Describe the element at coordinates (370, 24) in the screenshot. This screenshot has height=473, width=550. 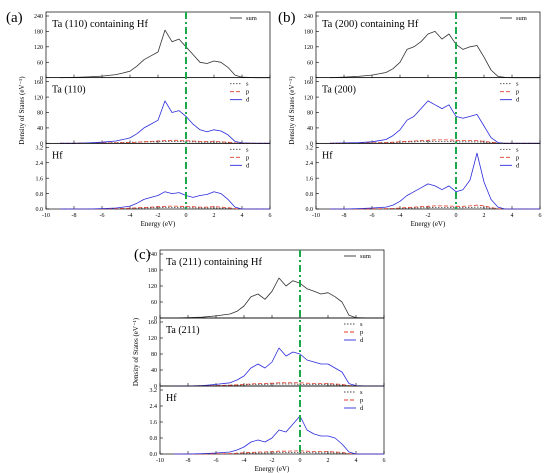
I see `subplot-title: Ta (200) containing Hf` at that location.